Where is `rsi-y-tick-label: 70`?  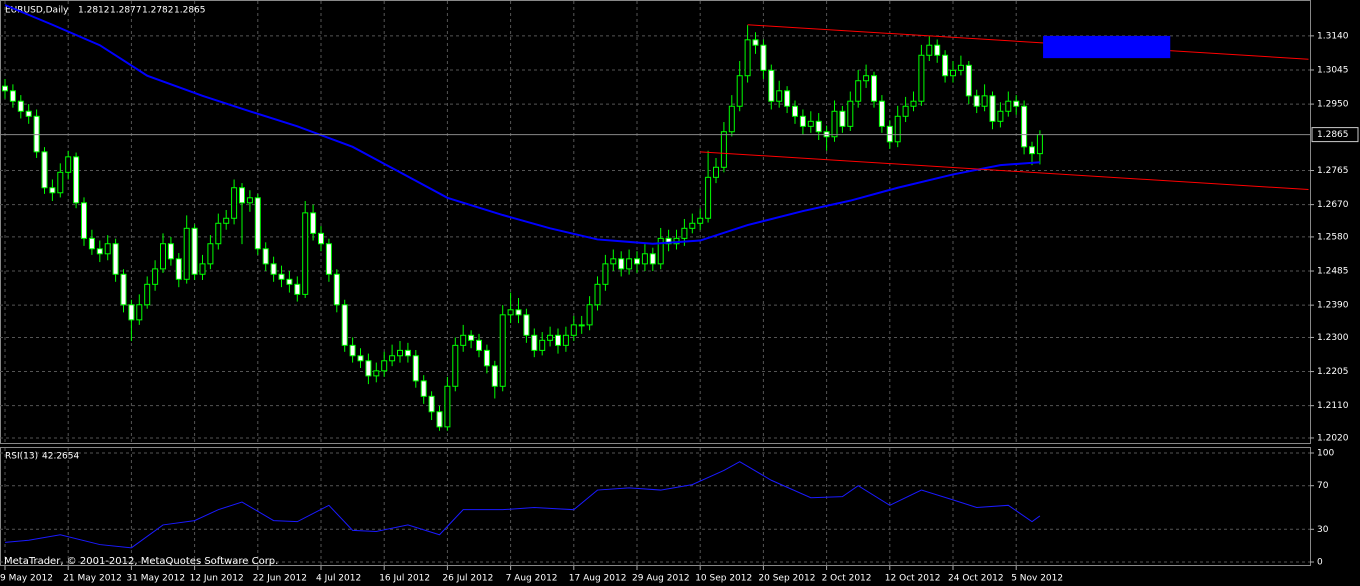 rsi-y-tick-label: 70 is located at coordinates (1323, 486).